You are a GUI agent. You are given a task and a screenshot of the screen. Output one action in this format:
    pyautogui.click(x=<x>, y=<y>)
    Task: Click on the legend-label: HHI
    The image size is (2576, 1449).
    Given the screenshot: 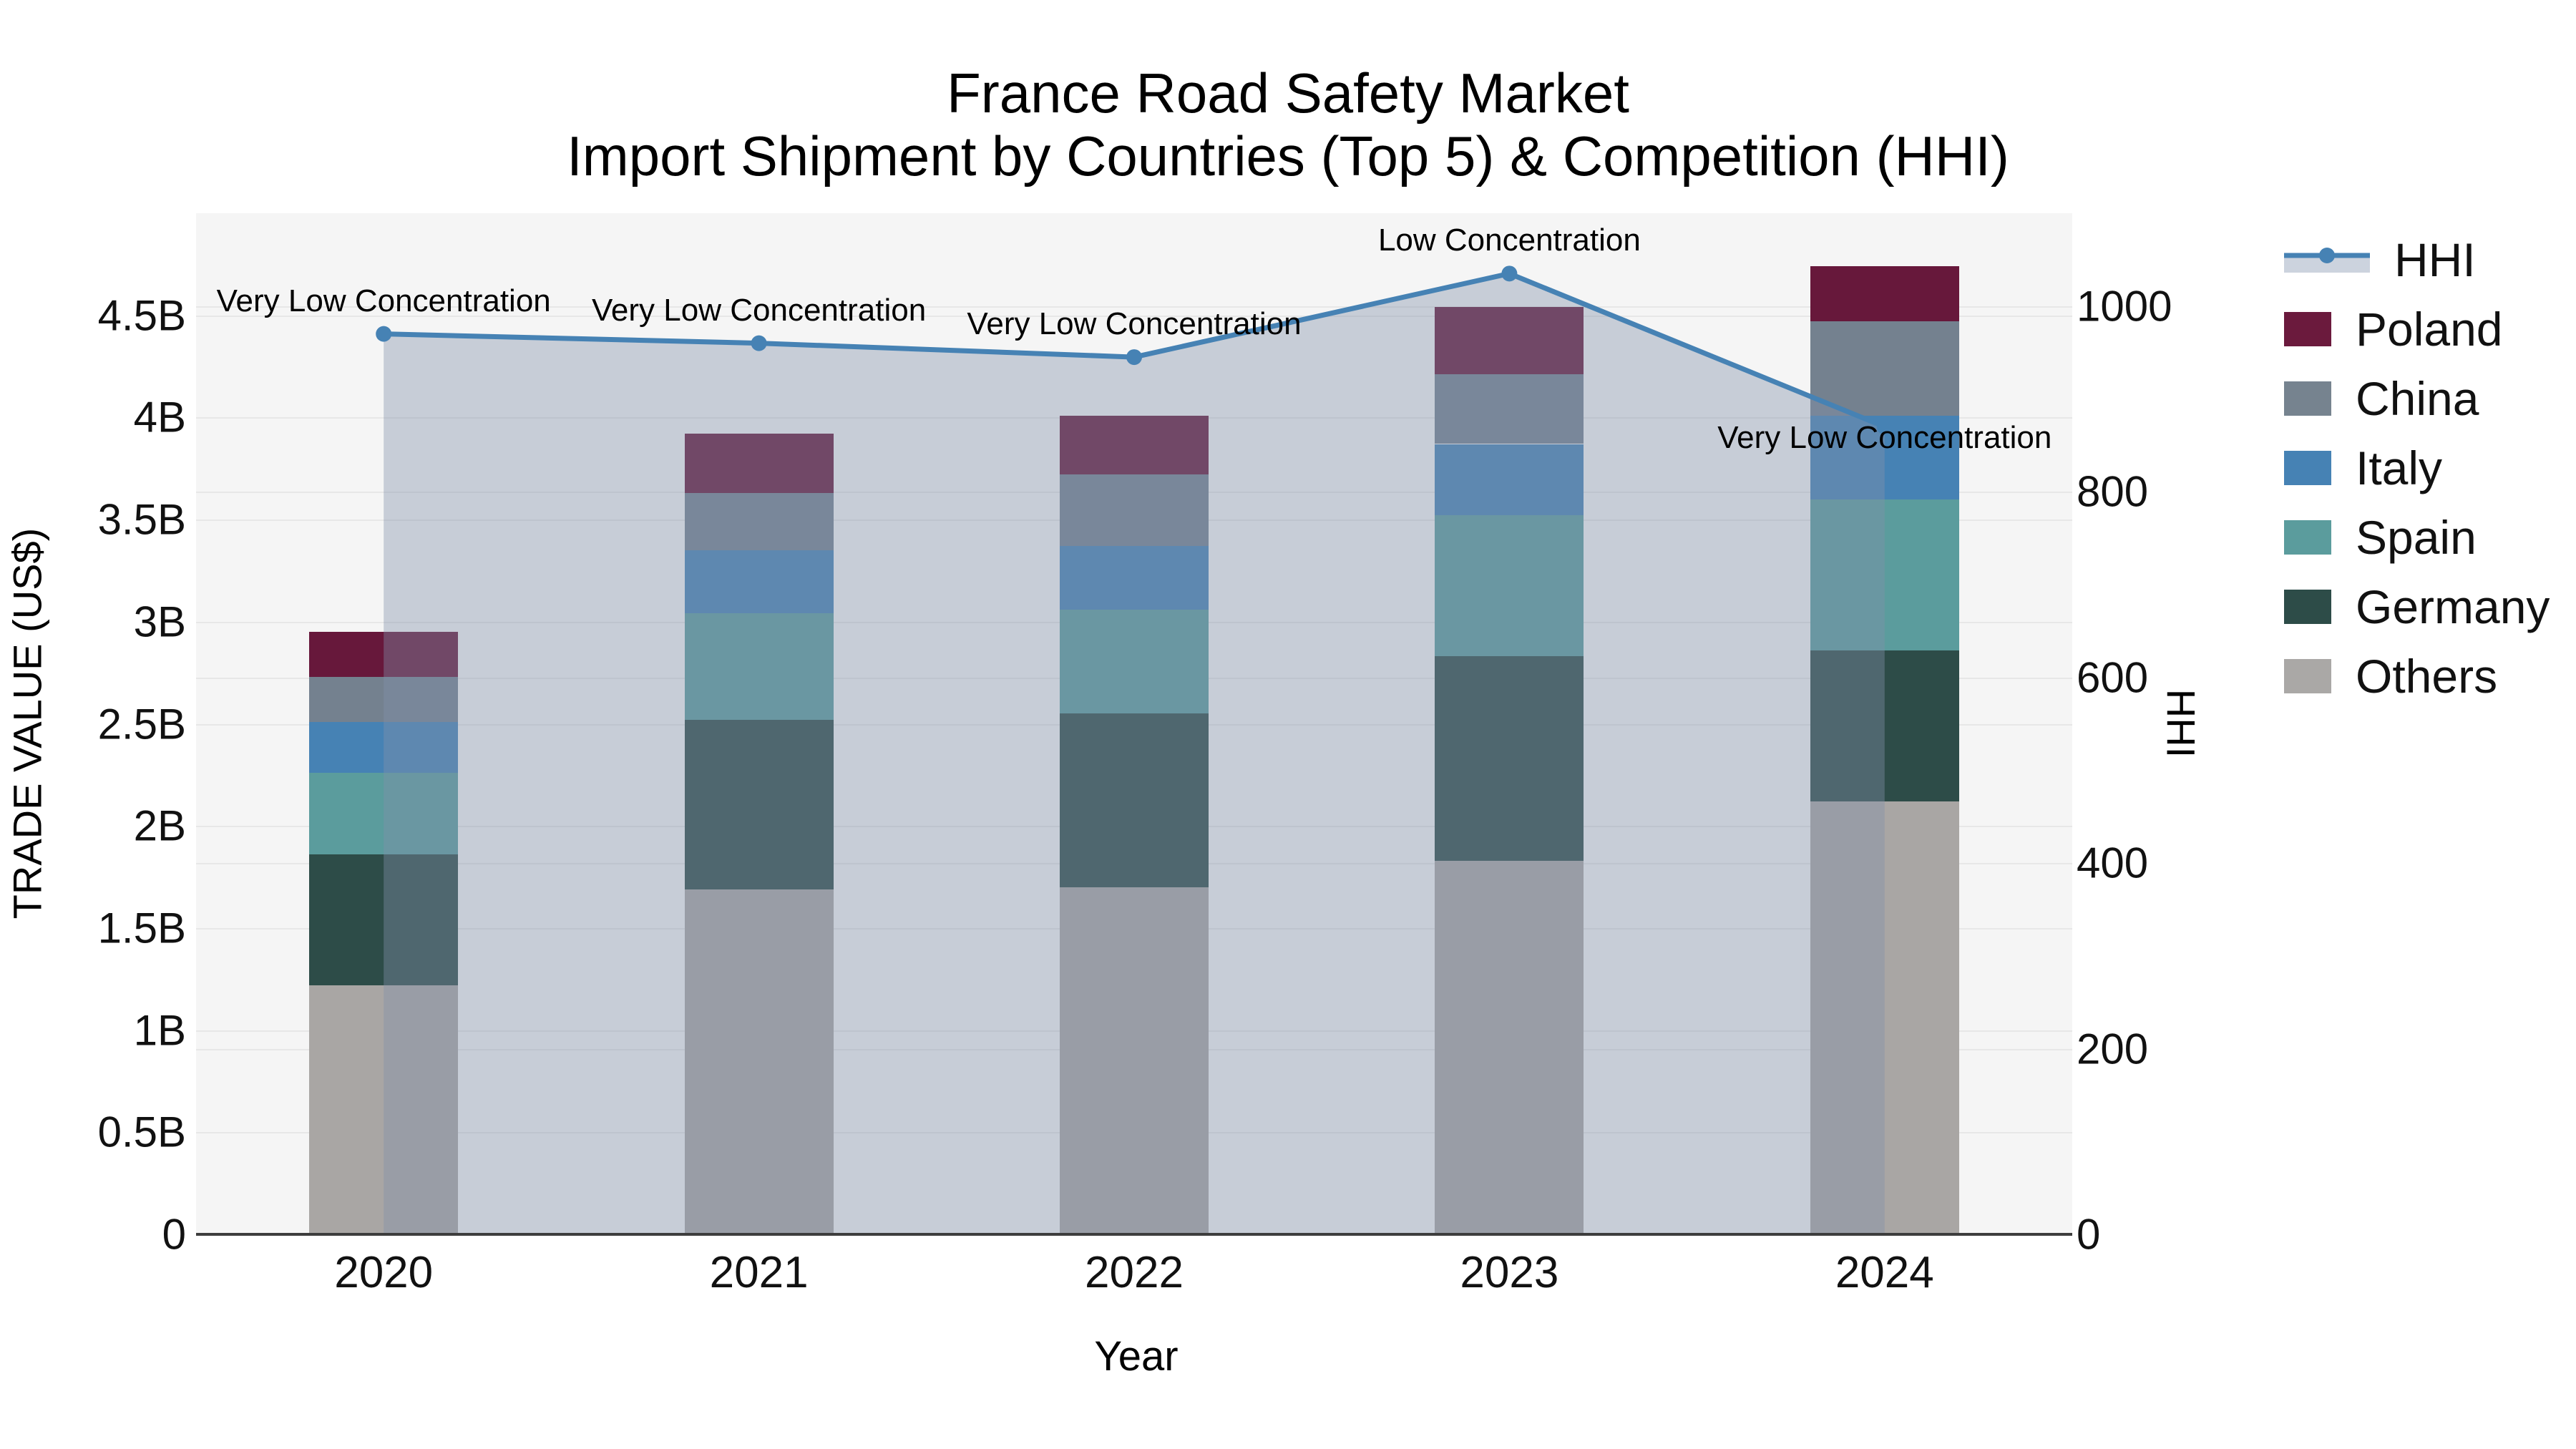 What is the action you would take?
    pyautogui.click(x=2435, y=259)
    